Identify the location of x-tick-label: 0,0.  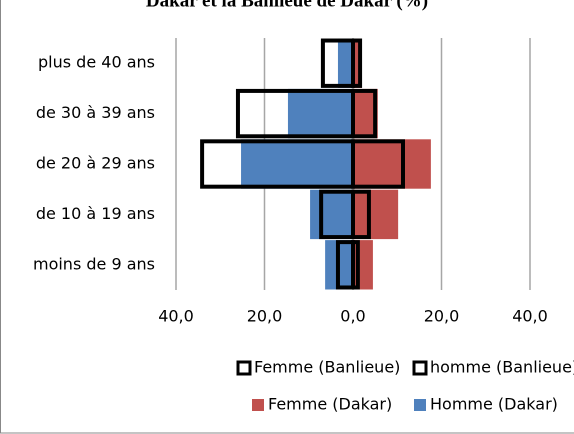
(352, 316).